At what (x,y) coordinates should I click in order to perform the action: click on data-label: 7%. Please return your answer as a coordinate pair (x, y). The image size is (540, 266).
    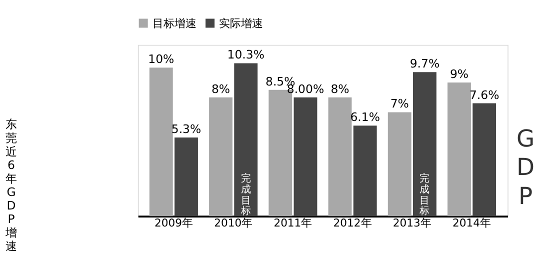
    Looking at the image, I should click on (399, 103).